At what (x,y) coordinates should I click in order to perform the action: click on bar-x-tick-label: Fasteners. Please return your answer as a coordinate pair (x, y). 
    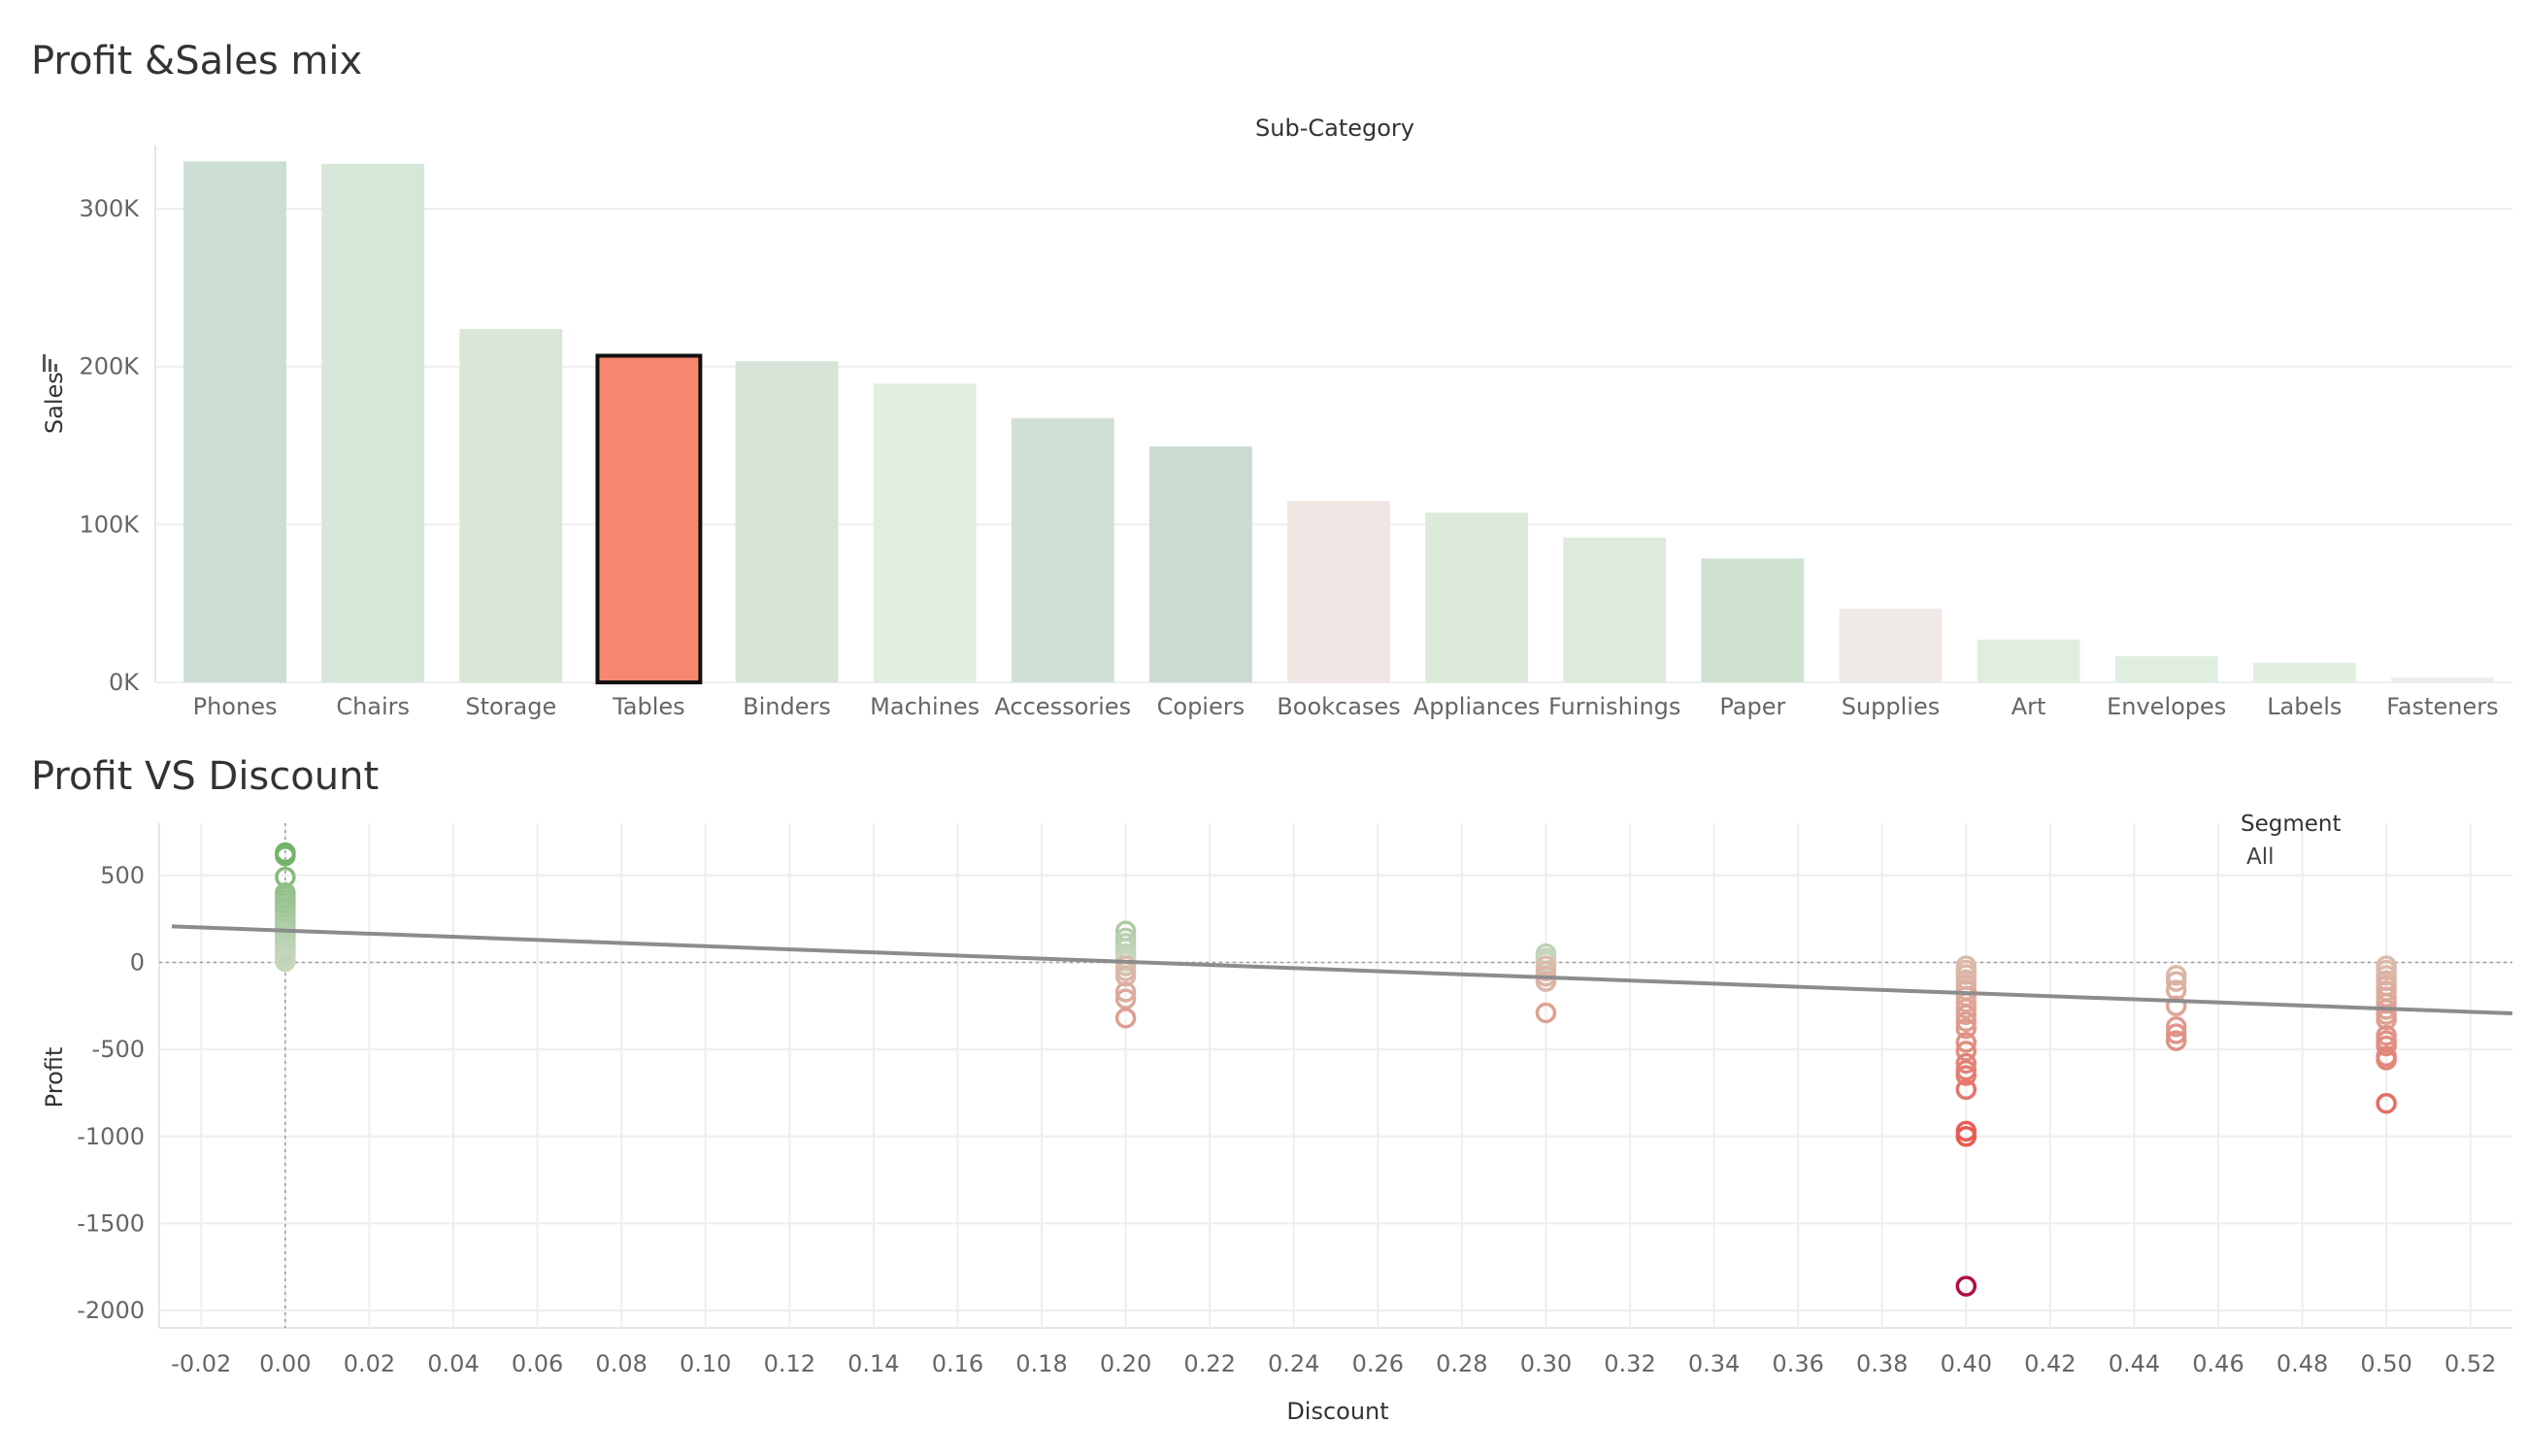
    Looking at the image, I should click on (2442, 706).